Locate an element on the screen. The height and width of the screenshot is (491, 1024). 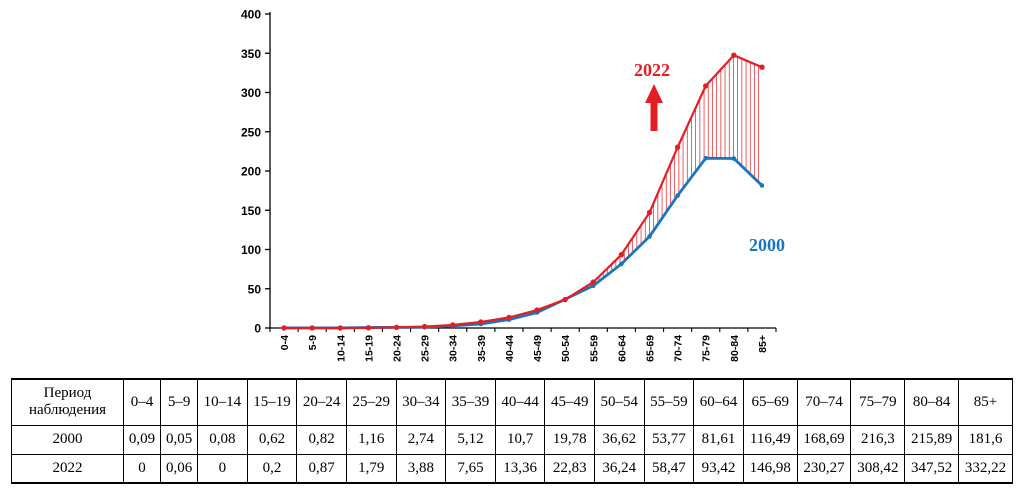
table-cell: 13,36 is located at coordinates (520, 468).